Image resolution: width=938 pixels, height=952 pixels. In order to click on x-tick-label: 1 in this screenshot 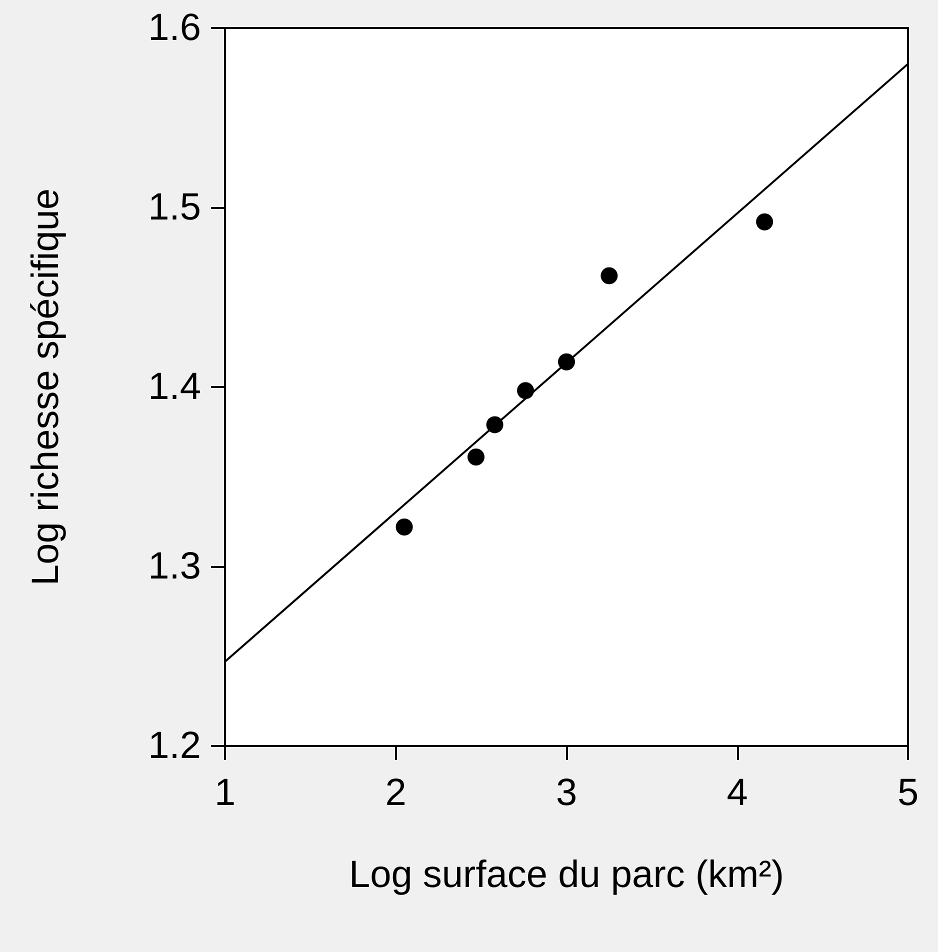, I will do `click(225, 793)`.